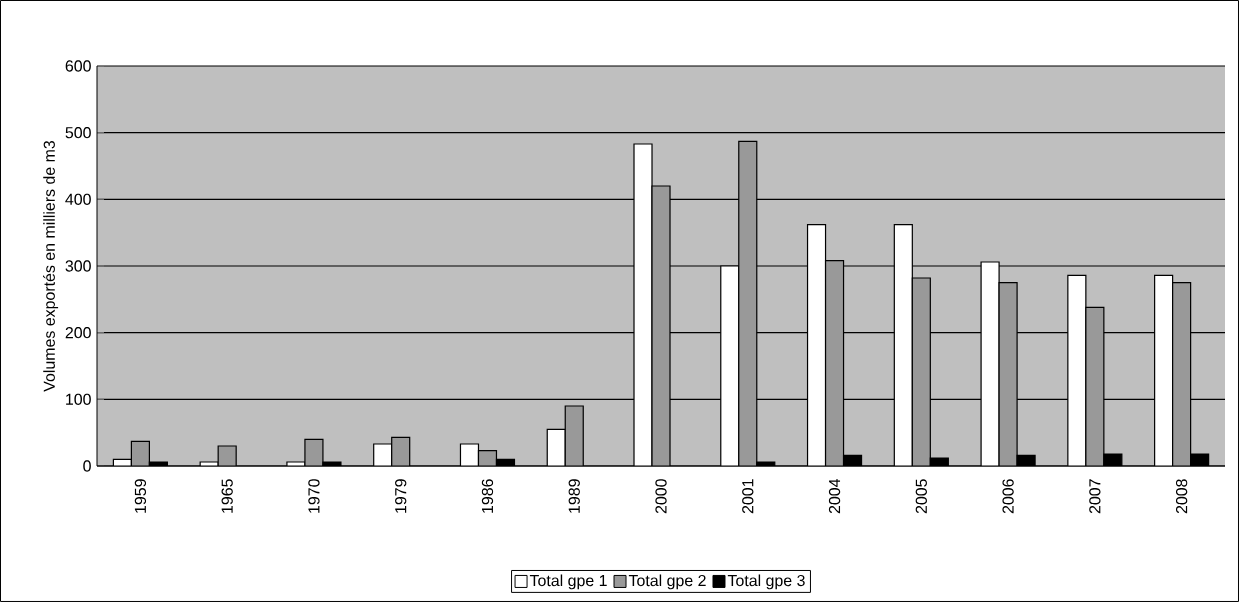  Describe the element at coordinates (78, 199) in the screenshot. I see `y-tick-label: 400` at that location.